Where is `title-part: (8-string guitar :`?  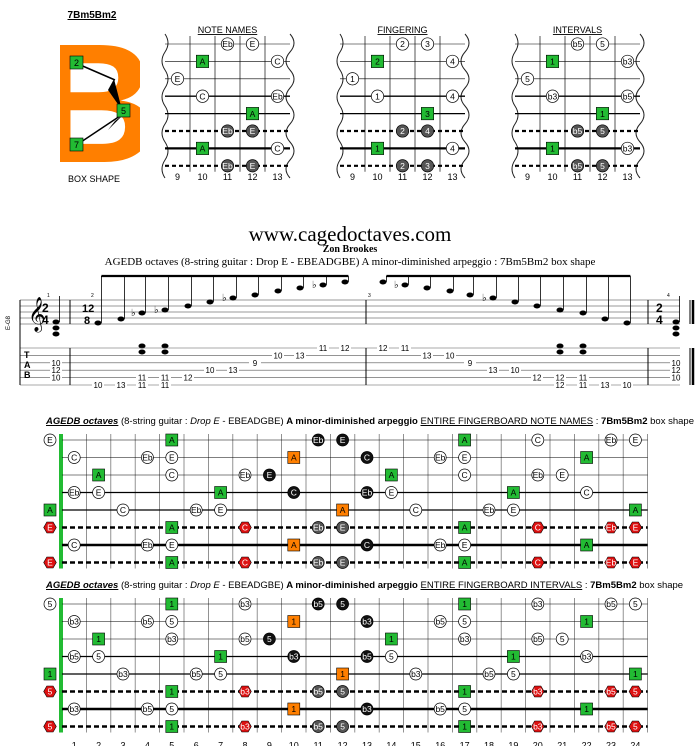
title-part: (8-string guitar : is located at coordinates (154, 585).